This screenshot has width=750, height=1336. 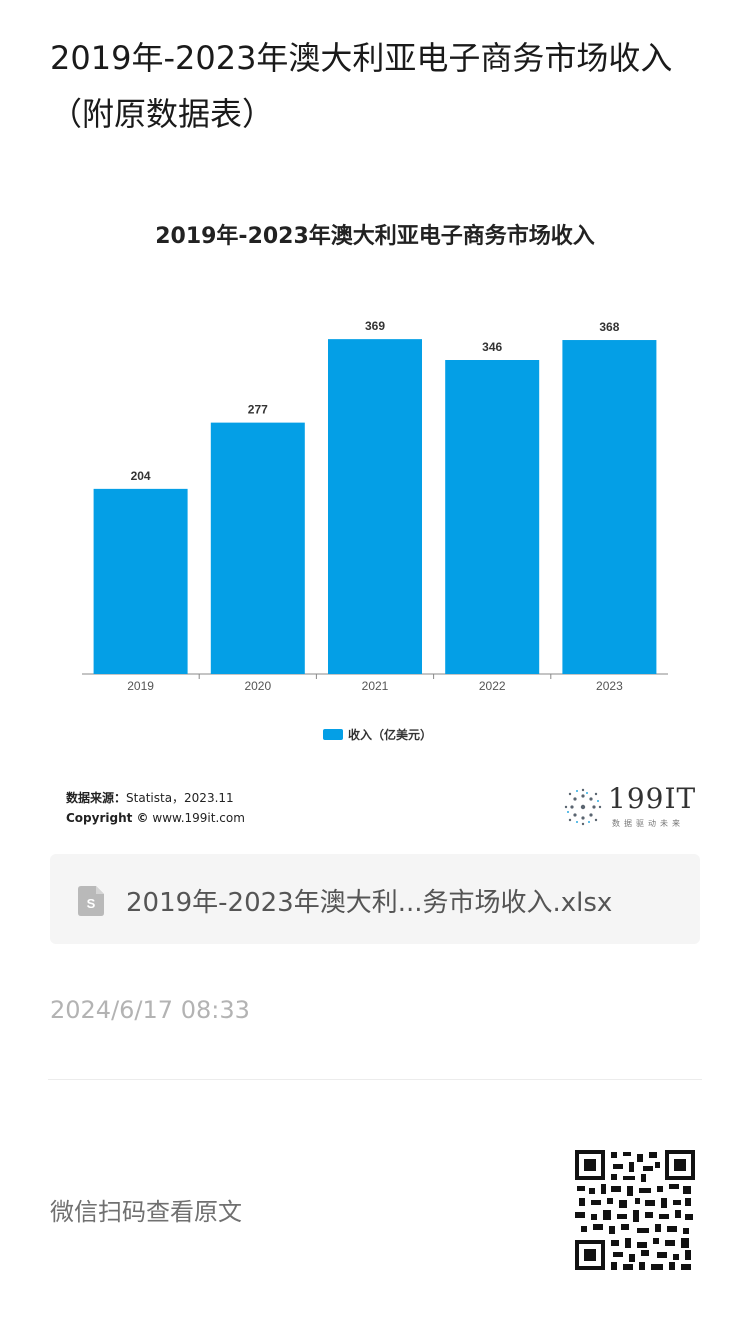 What do you see at coordinates (140, 581) in the screenshot?
I see `bar-2019` at bounding box center [140, 581].